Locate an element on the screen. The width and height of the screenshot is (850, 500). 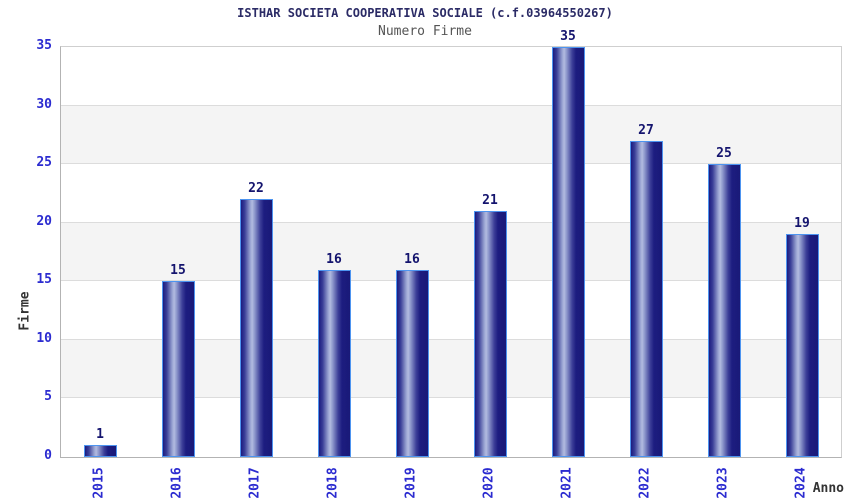
x-axis-title: Anno is located at coordinates (828, 488).